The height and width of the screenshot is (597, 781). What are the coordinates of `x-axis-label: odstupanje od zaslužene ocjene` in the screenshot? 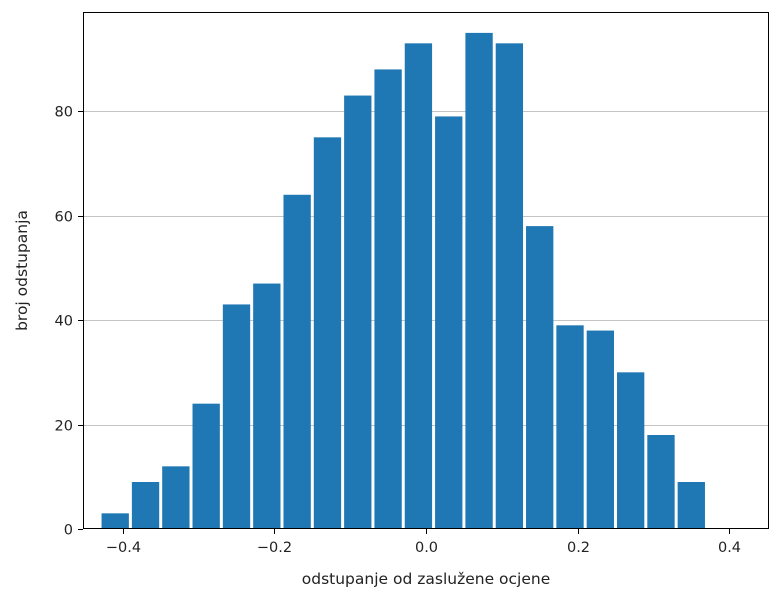 It's located at (426, 579).